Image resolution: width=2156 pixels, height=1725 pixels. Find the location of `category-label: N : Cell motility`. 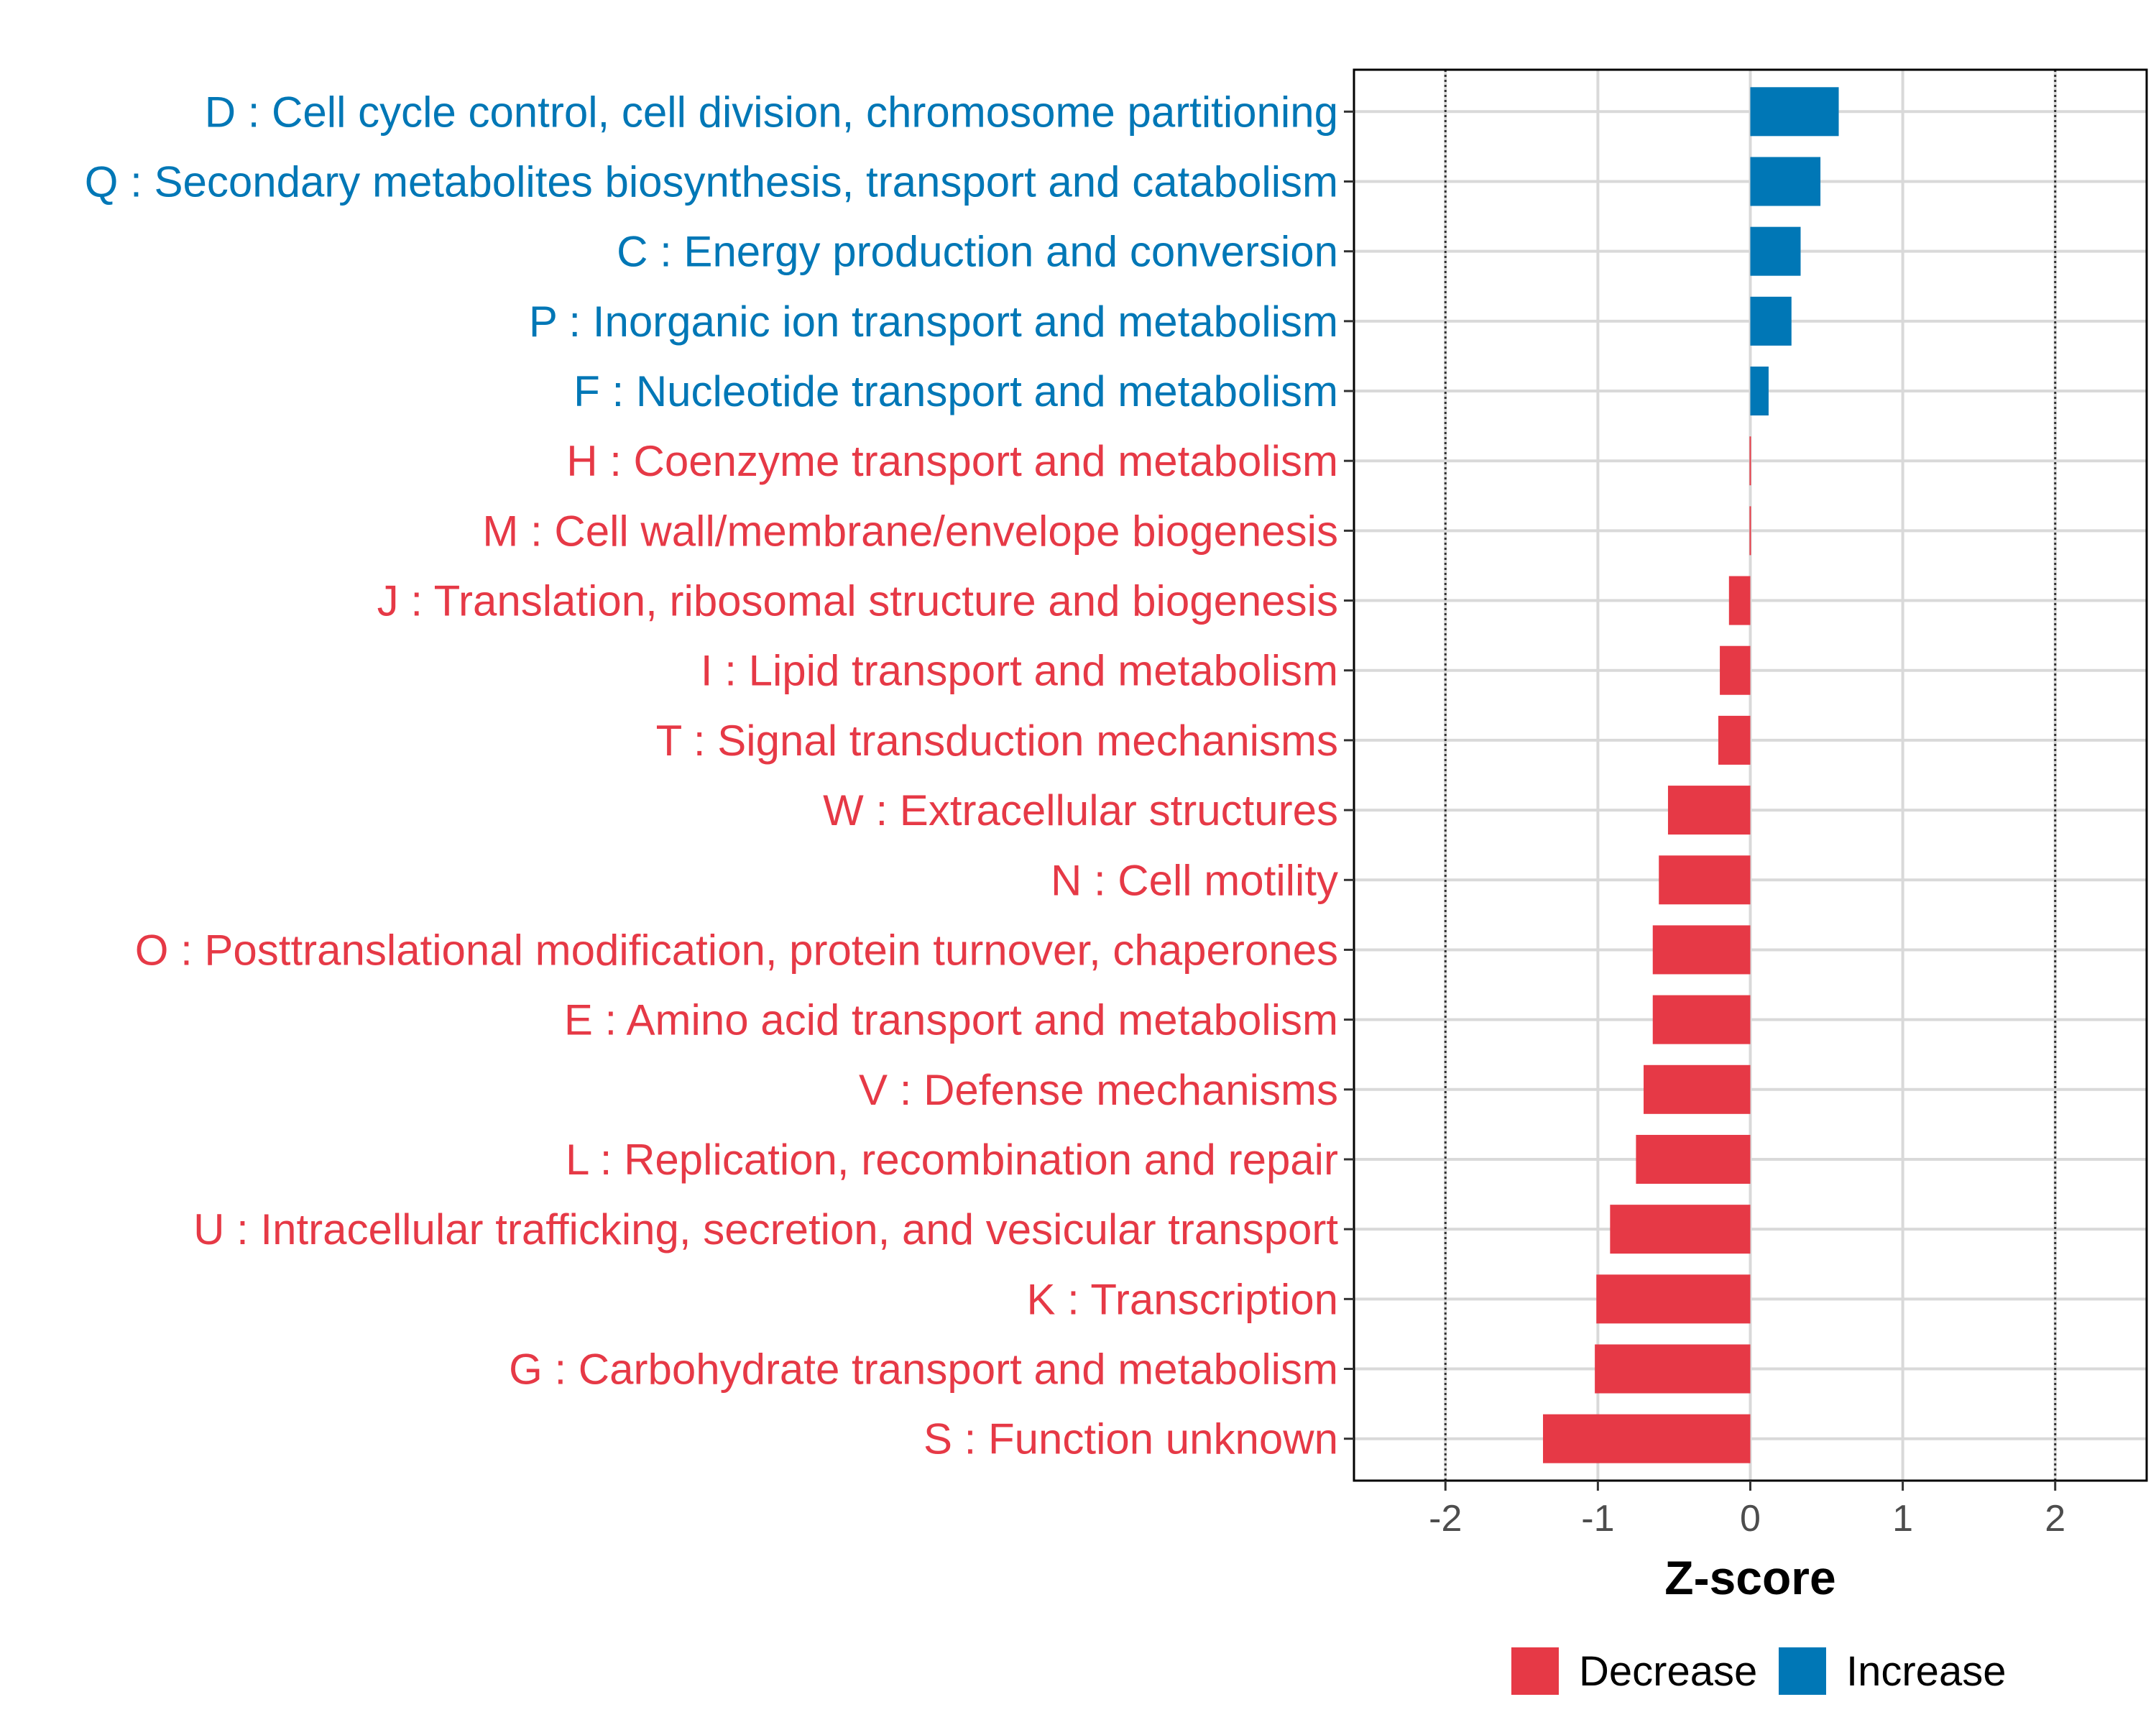

category-label: N : Cell motility is located at coordinates (1194, 880).